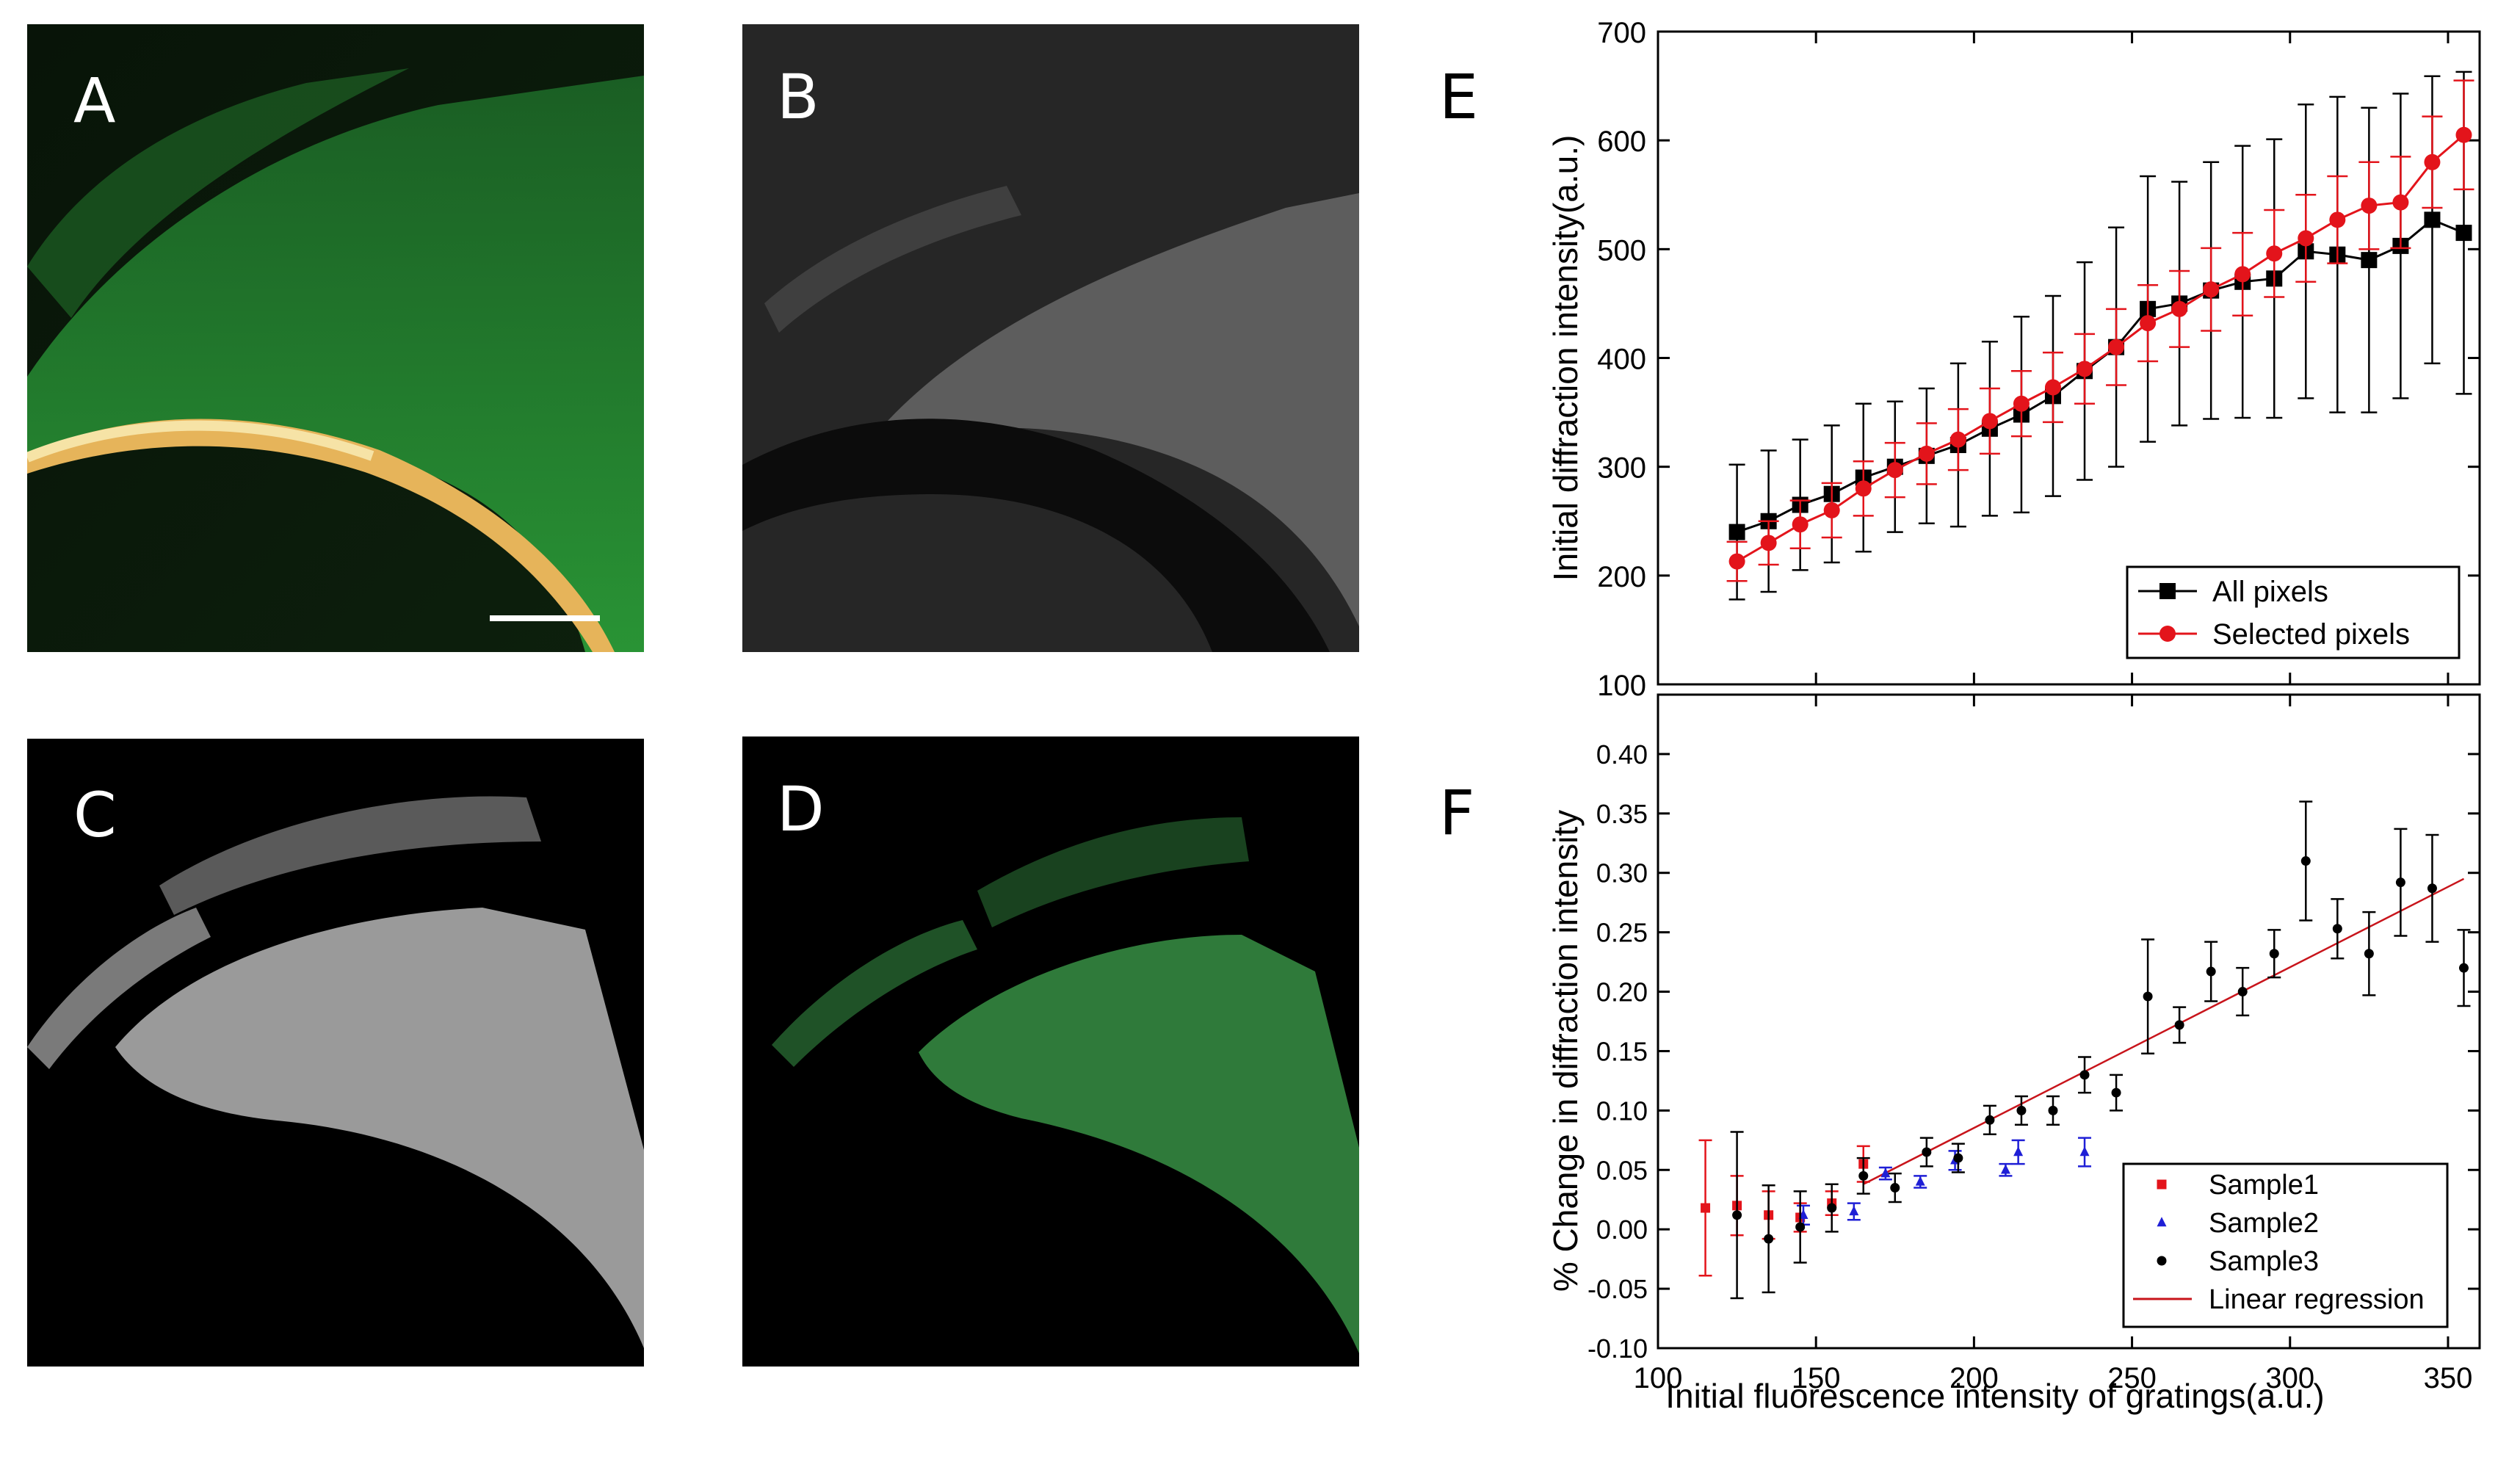 The width and height of the screenshot is (2509, 1484). What do you see at coordinates (1974, 1378) in the screenshot?
I see `chart-f-xtick-label: 200` at bounding box center [1974, 1378].